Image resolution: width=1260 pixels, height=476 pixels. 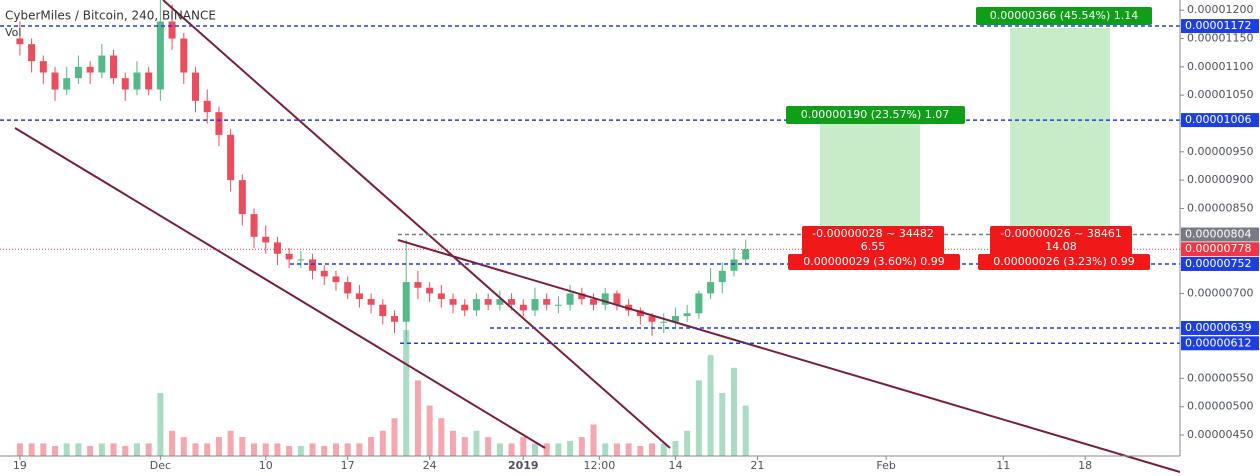 I want to click on y-tick-label: 0.00000450, so click(x=1220, y=434).